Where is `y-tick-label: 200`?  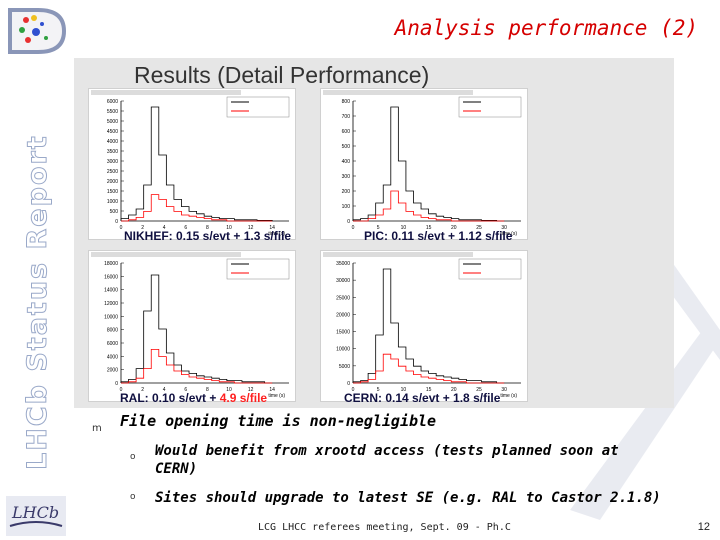
y-tick-label: 200 is located at coordinates (346, 192).